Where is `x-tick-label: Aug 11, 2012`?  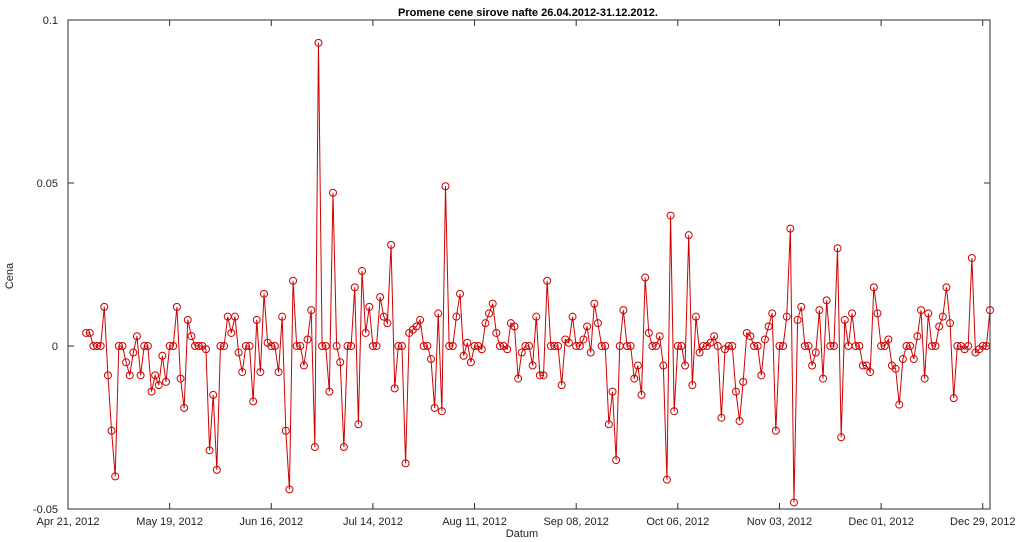 x-tick-label: Aug 11, 2012 is located at coordinates (474, 522).